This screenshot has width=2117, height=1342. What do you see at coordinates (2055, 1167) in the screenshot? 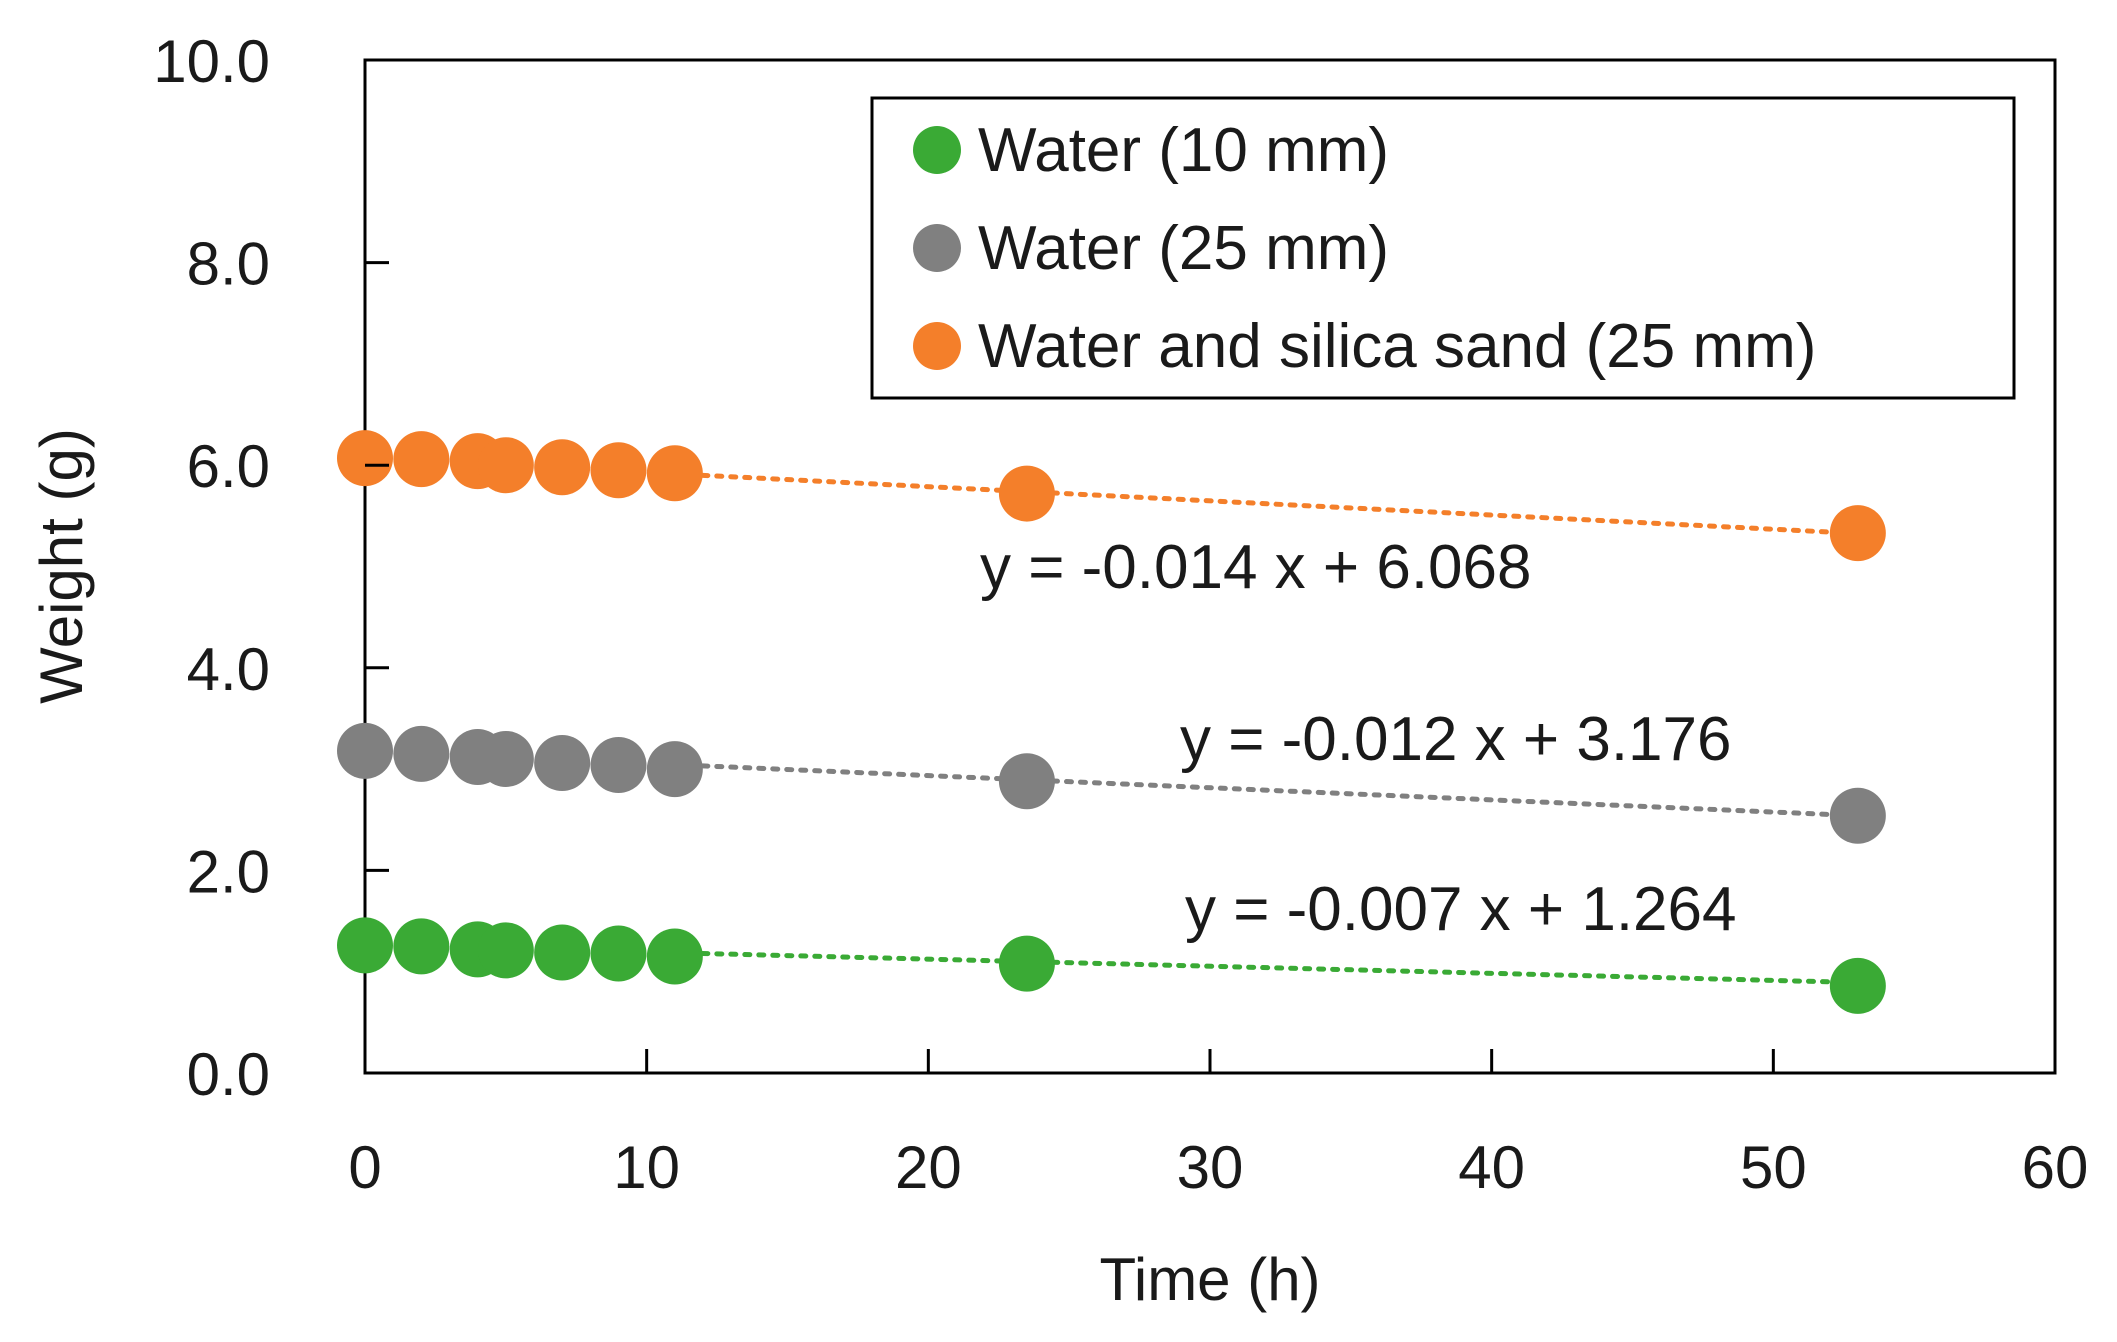
I see `x-tick-label: 60` at bounding box center [2055, 1167].